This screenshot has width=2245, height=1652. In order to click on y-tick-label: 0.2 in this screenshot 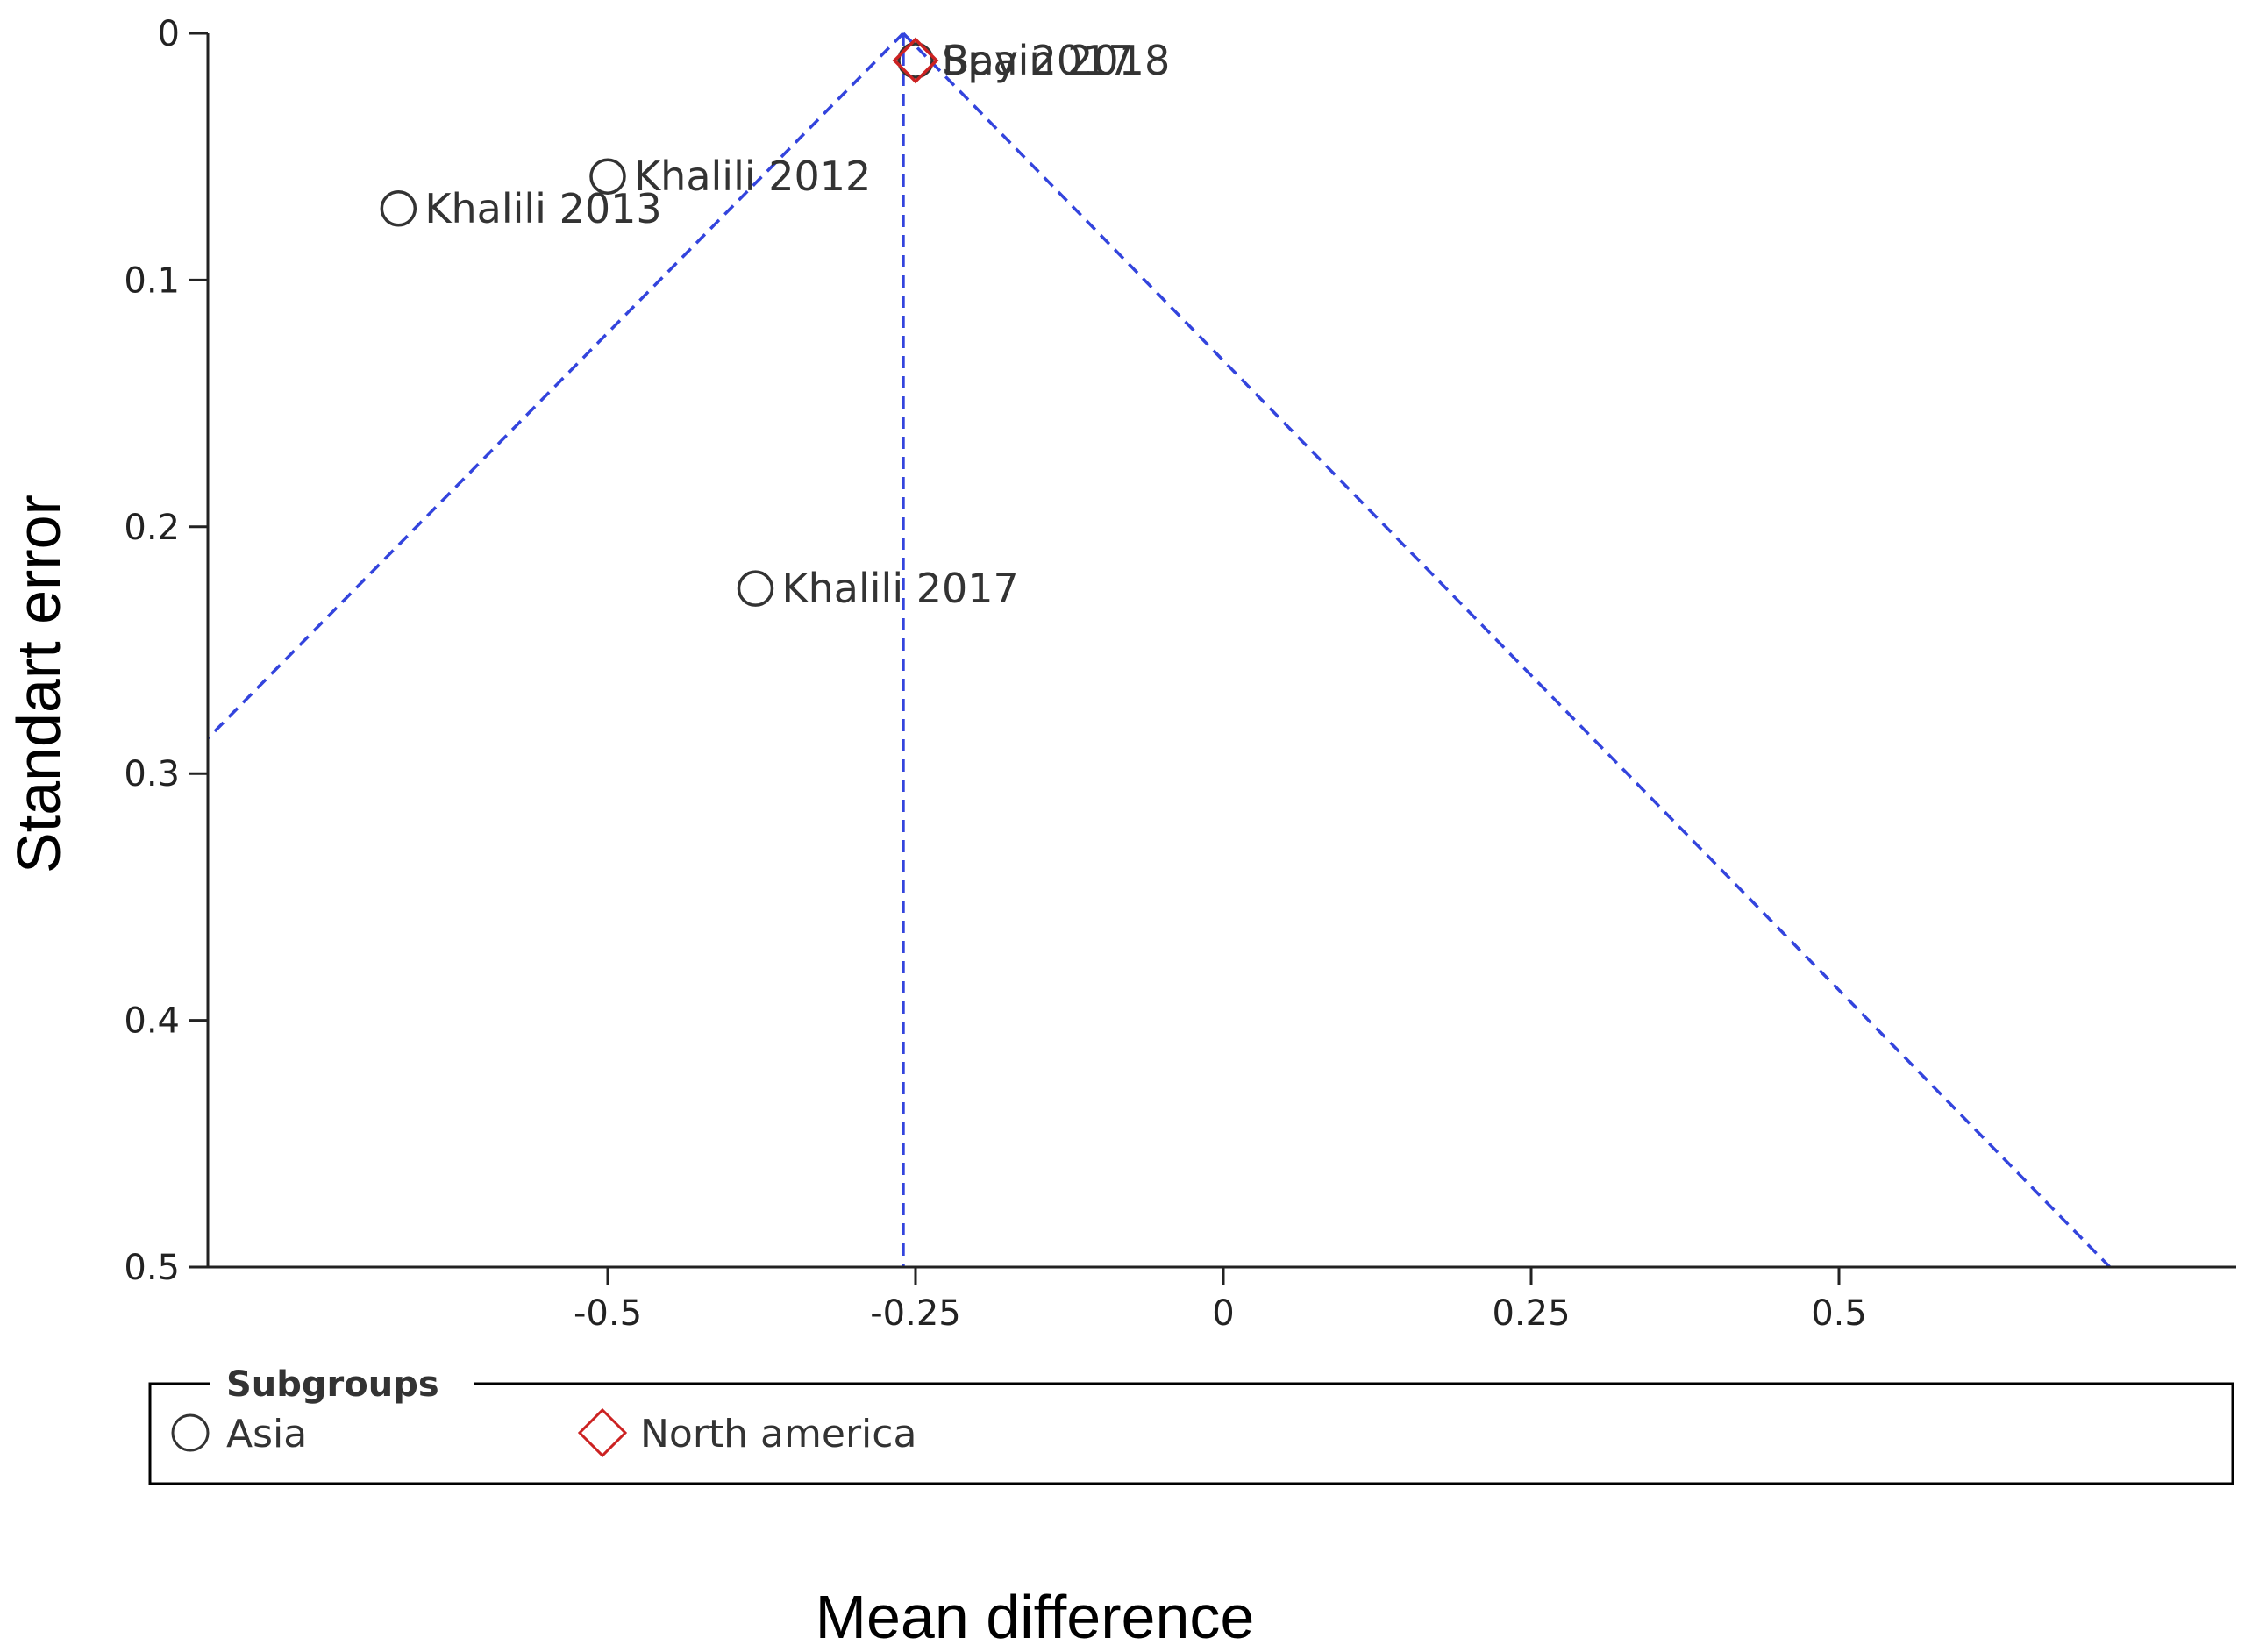, I will do `click(152, 528)`.